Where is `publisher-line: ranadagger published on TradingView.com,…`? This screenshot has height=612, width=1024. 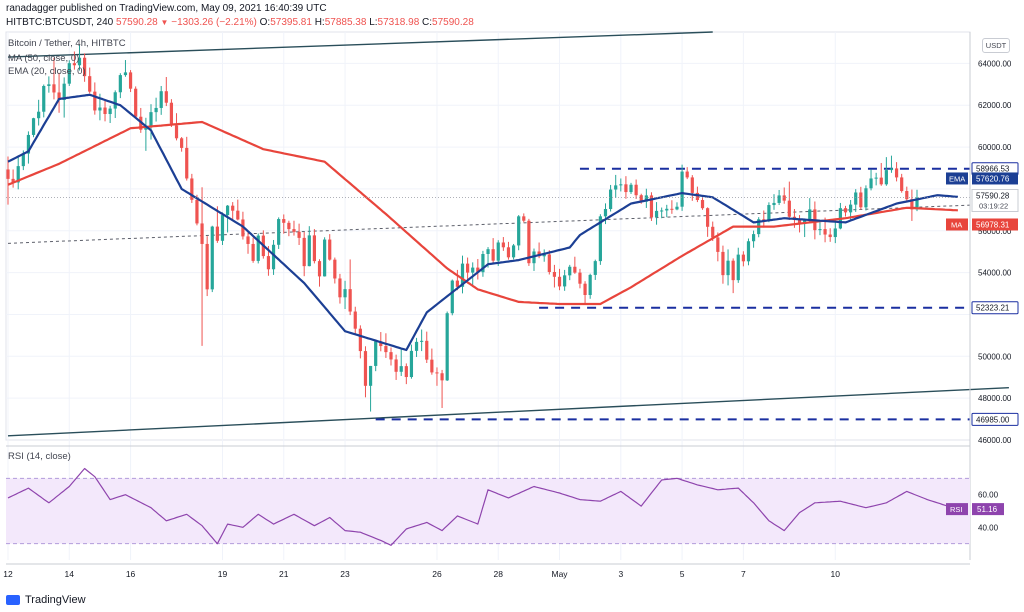 publisher-line: ranadagger published on TradingView.com,… is located at coordinates (166, 8).